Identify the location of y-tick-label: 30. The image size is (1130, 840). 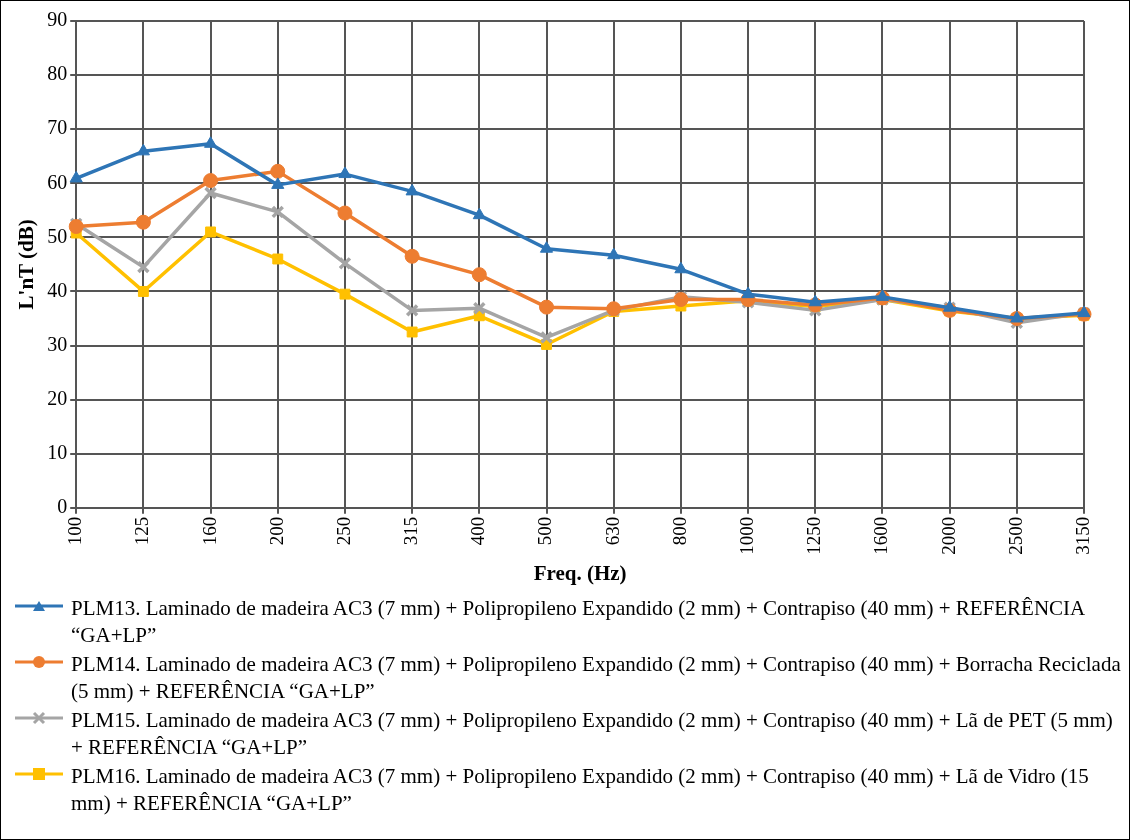
(57, 343).